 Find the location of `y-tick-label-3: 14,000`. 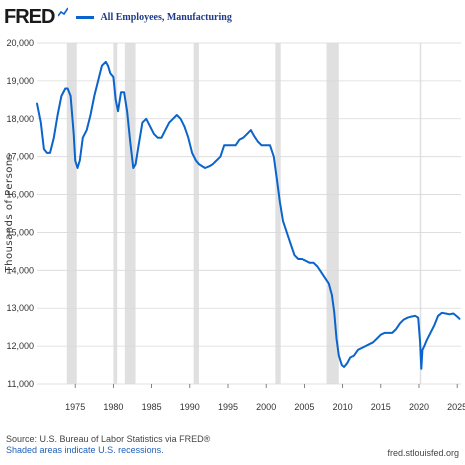

y-tick-label-3: 14,000 is located at coordinates (20, 270).